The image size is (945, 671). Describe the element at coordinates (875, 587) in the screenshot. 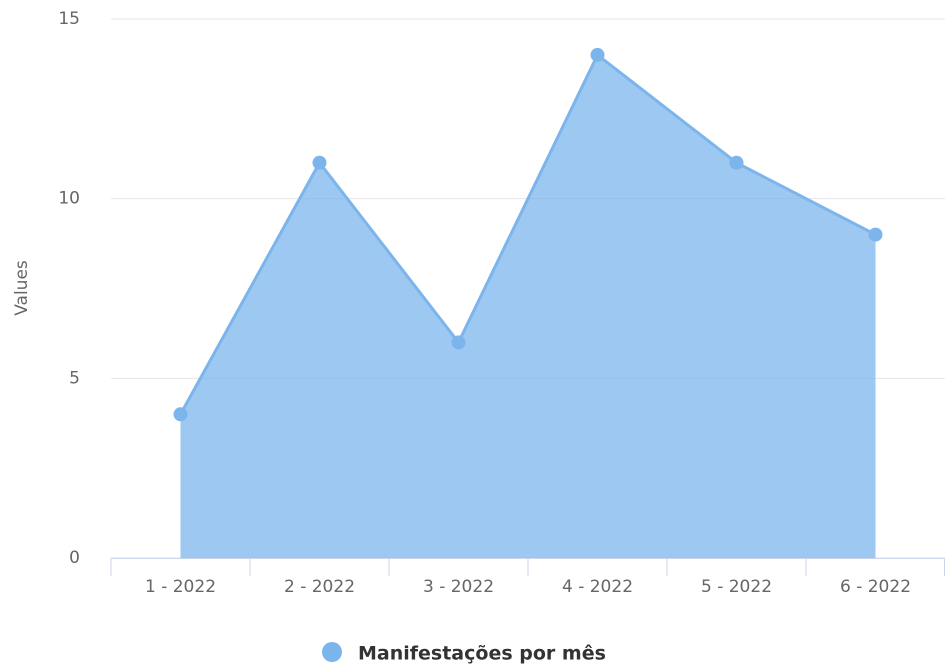

I see `x-tick-label: 6 - 2022` at that location.